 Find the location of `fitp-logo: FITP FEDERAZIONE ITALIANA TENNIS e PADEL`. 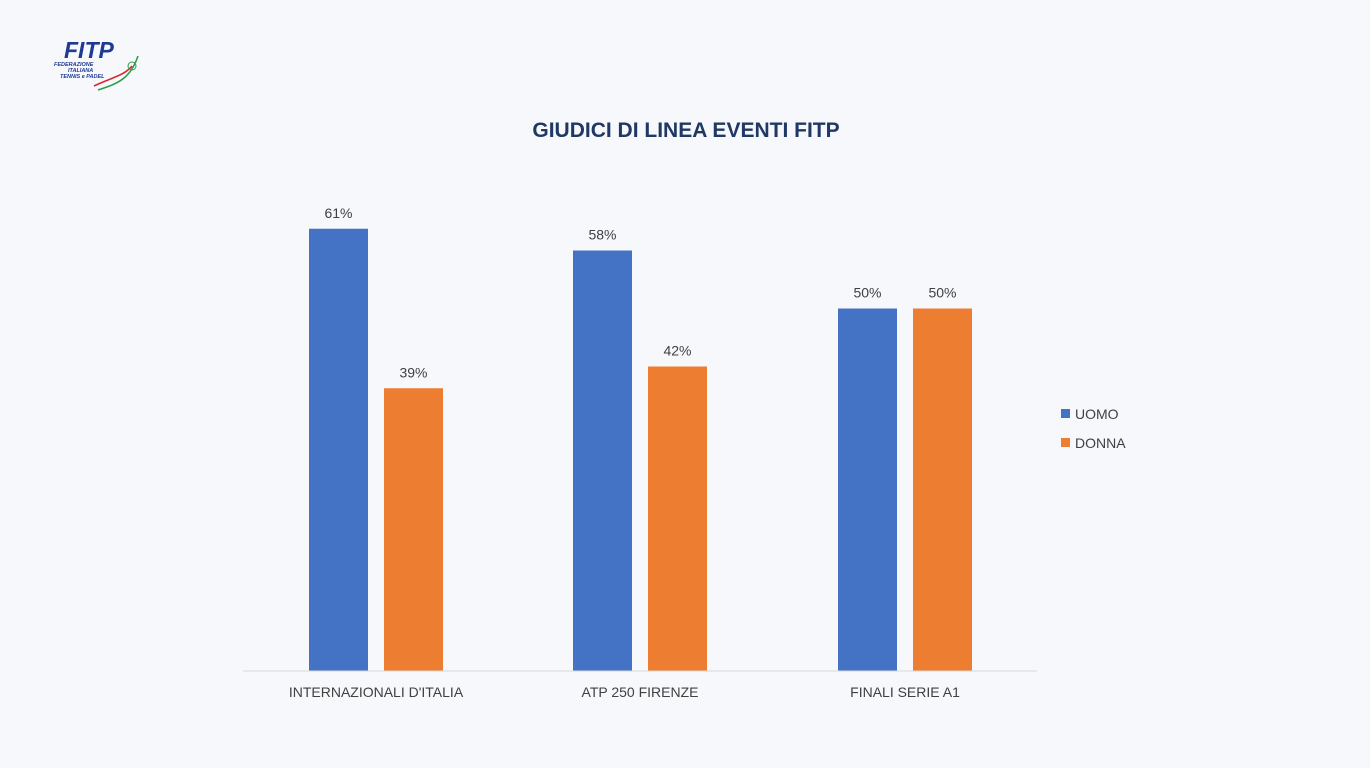

fitp-logo: FITP FEDERAZIONE ITALIANA TENNIS e PADEL is located at coordinates (96, 64).